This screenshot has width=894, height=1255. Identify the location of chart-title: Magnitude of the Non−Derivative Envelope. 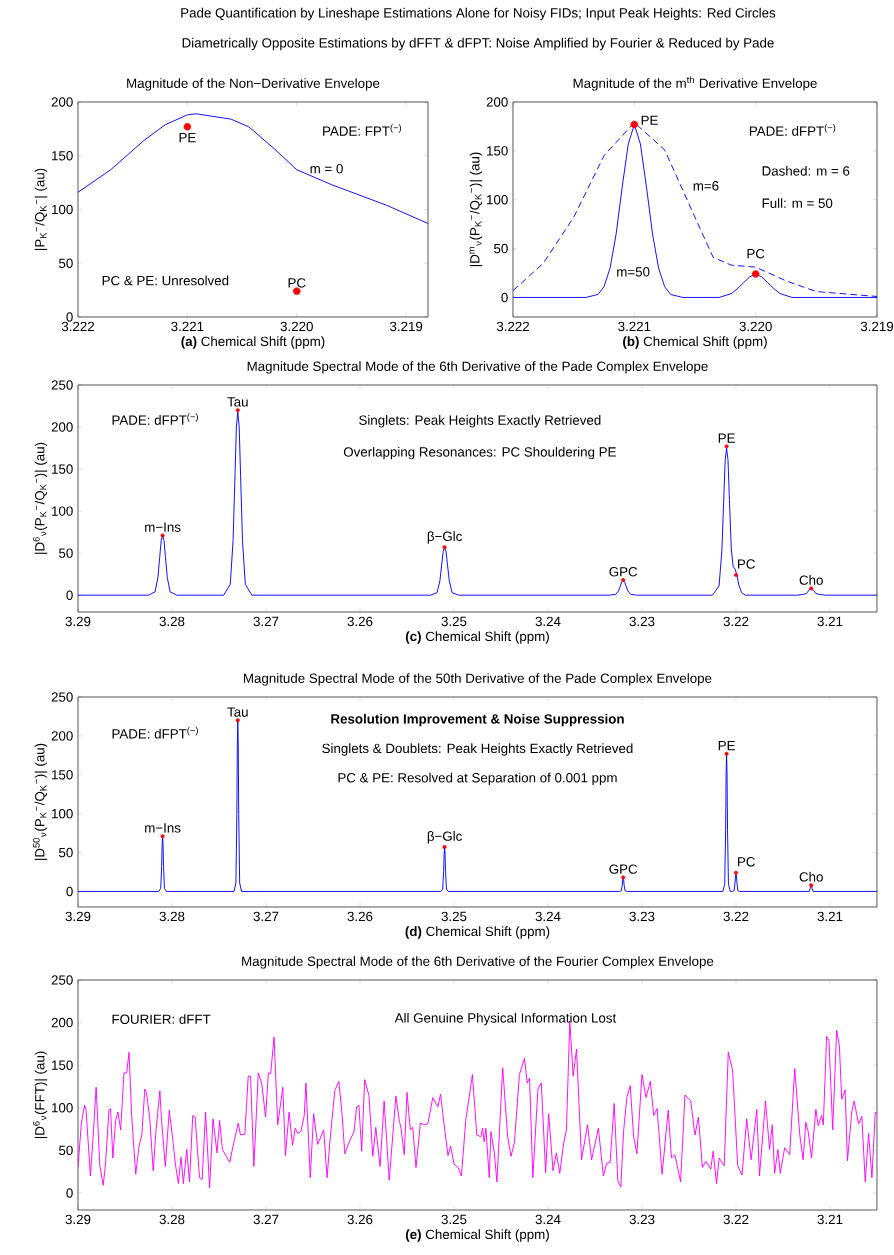
(253, 84).